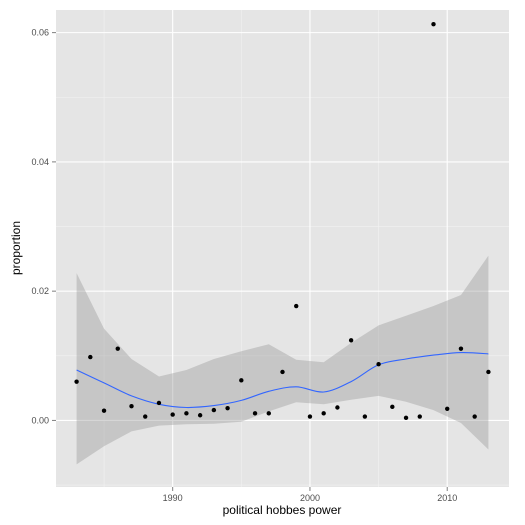 The image size is (525, 525). I want to click on smooth-trend-line, so click(282, 380).